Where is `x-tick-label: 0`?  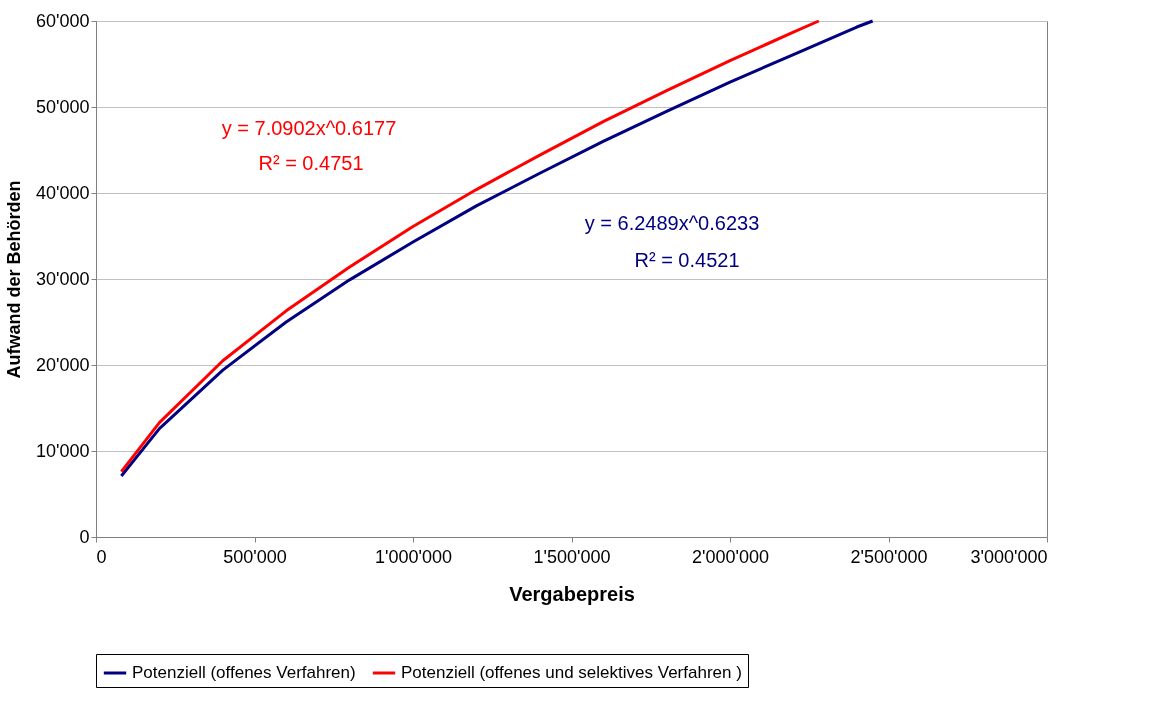
x-tick-label: 0 is located at coordinates (101, 556).